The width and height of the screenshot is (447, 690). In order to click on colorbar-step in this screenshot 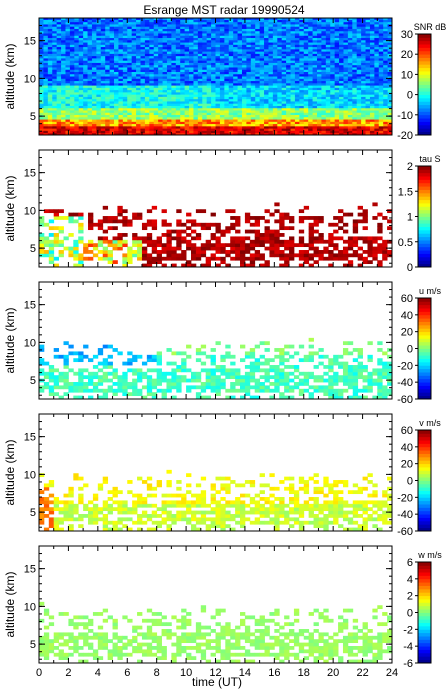, I will do `click(424, 93)`.